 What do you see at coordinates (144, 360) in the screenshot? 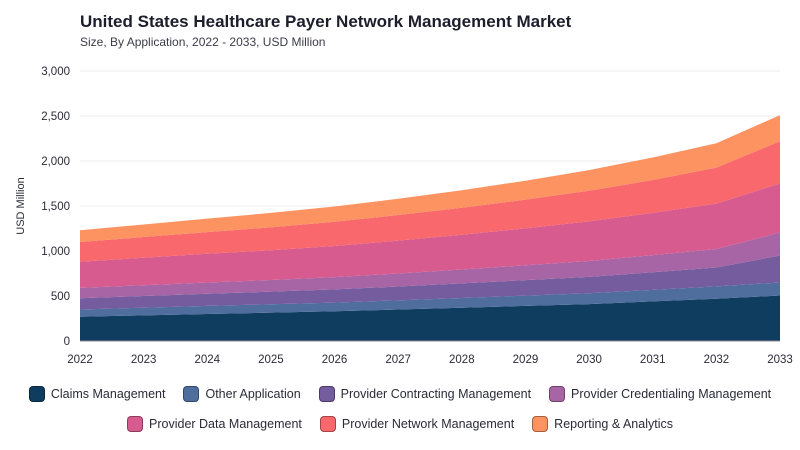
I see `x-tick-label: 2023` at bounding box center [144, 360].